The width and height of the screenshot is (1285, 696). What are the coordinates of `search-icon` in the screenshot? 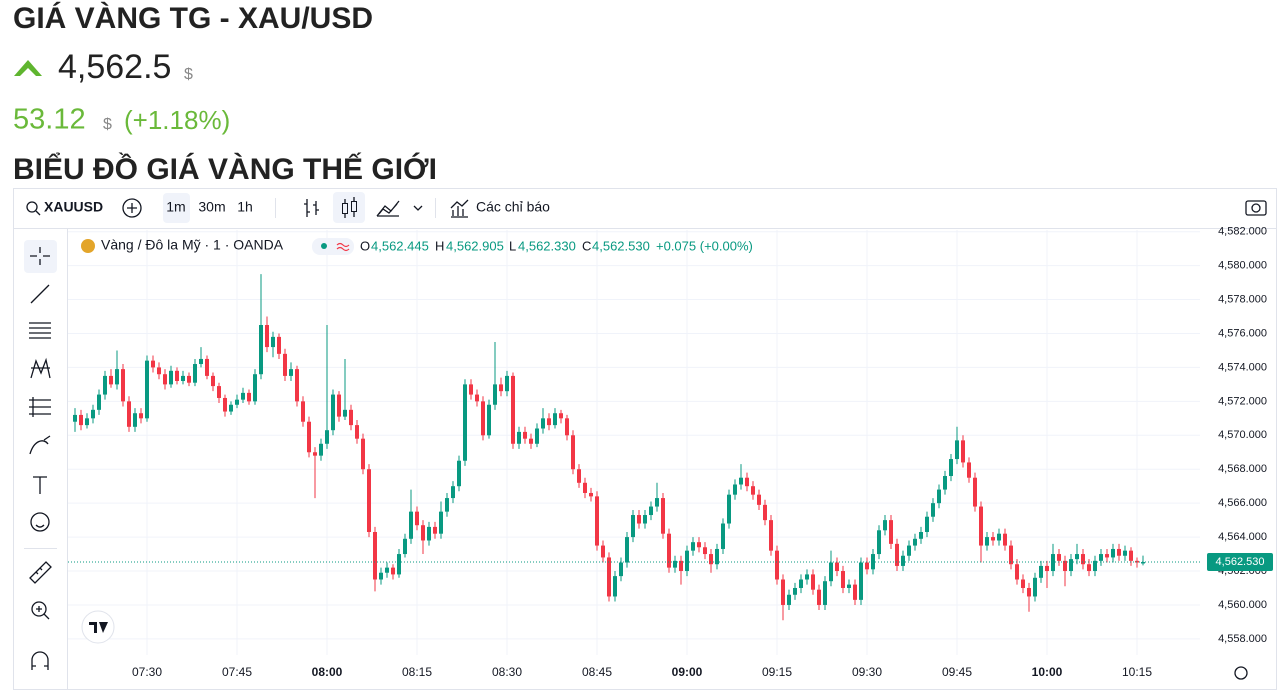 It's located at (32, 207).